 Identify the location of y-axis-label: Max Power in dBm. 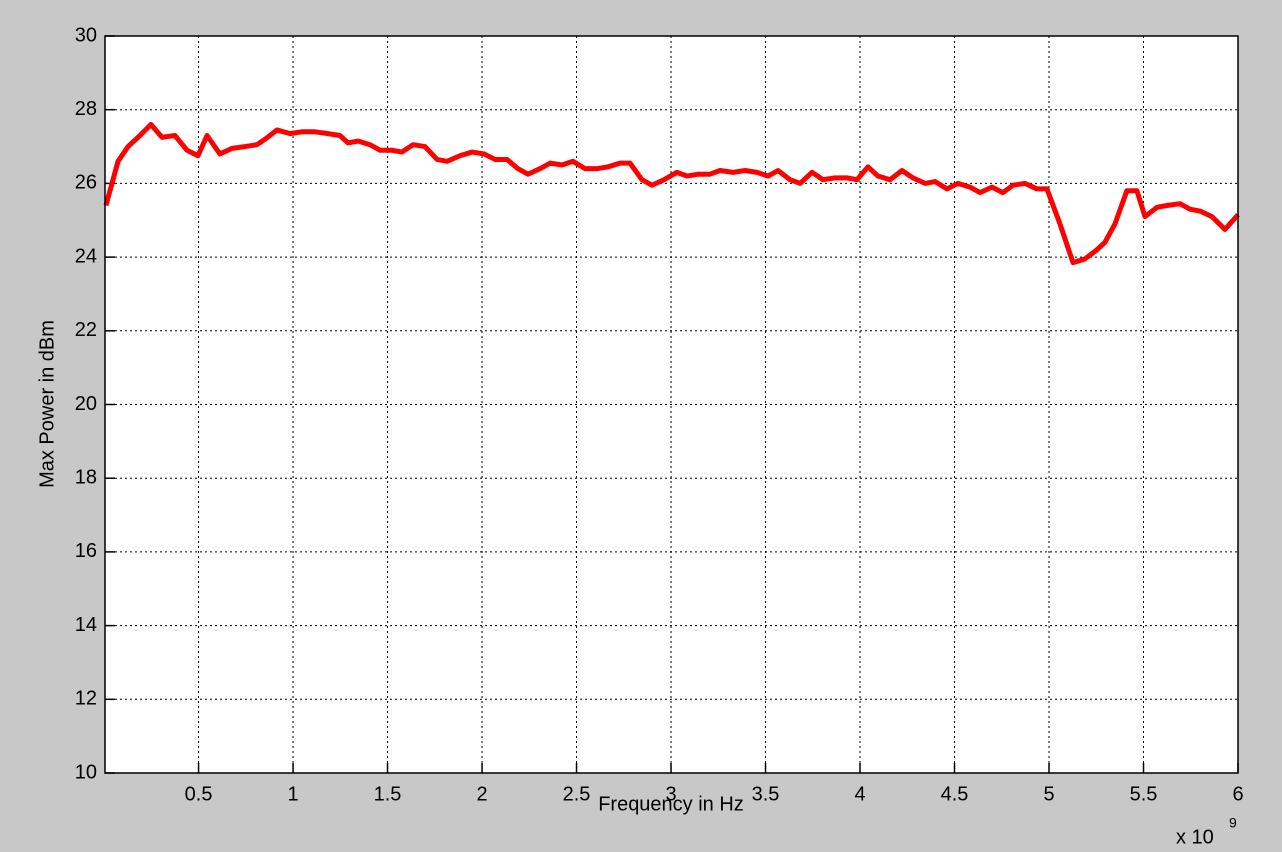
(47, 404).